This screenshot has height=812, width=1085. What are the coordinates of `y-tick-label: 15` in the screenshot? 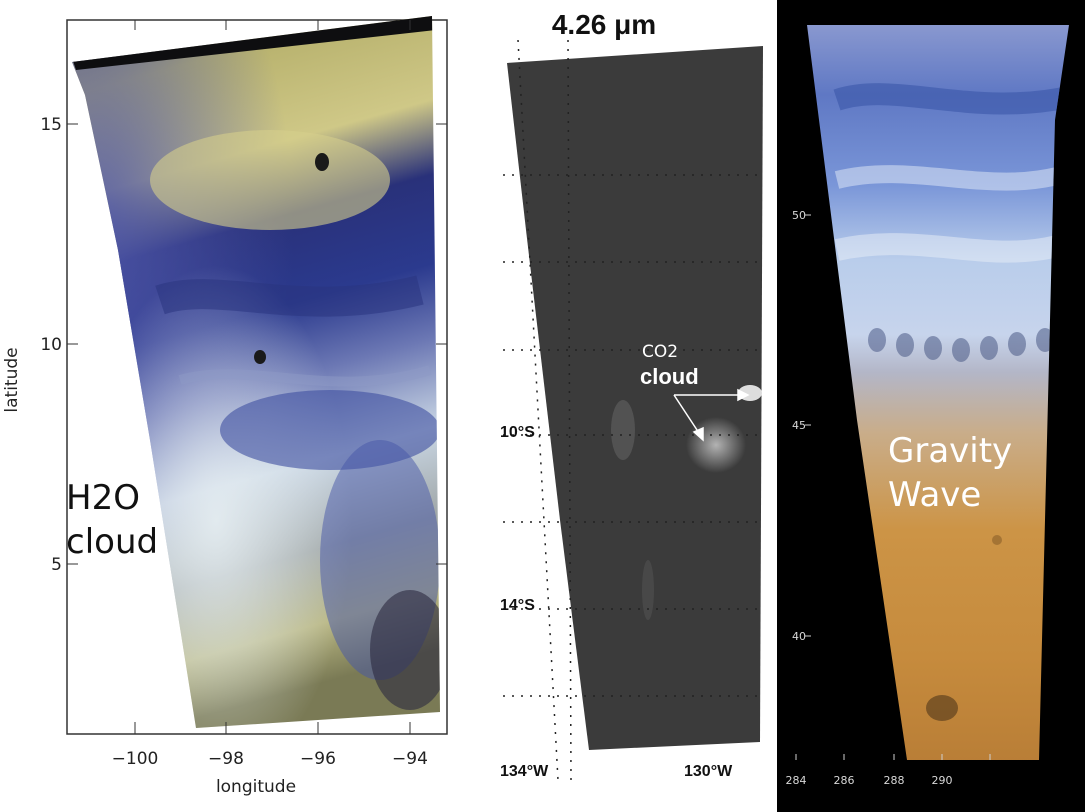 It's located at (51, 125).